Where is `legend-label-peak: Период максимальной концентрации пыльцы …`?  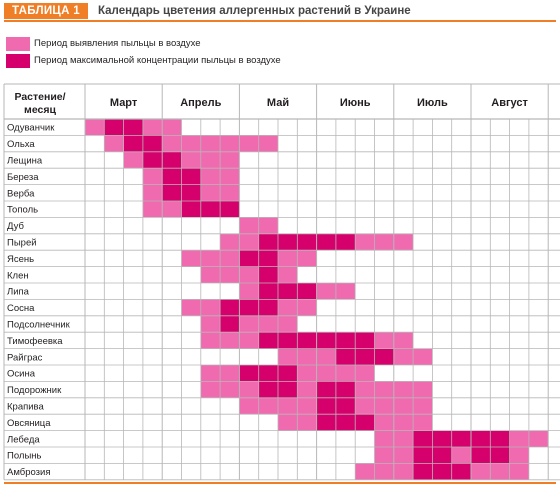
legend-label-peak: Период максимальной концентрации пыльцы … is located at coordinates (157, 60).